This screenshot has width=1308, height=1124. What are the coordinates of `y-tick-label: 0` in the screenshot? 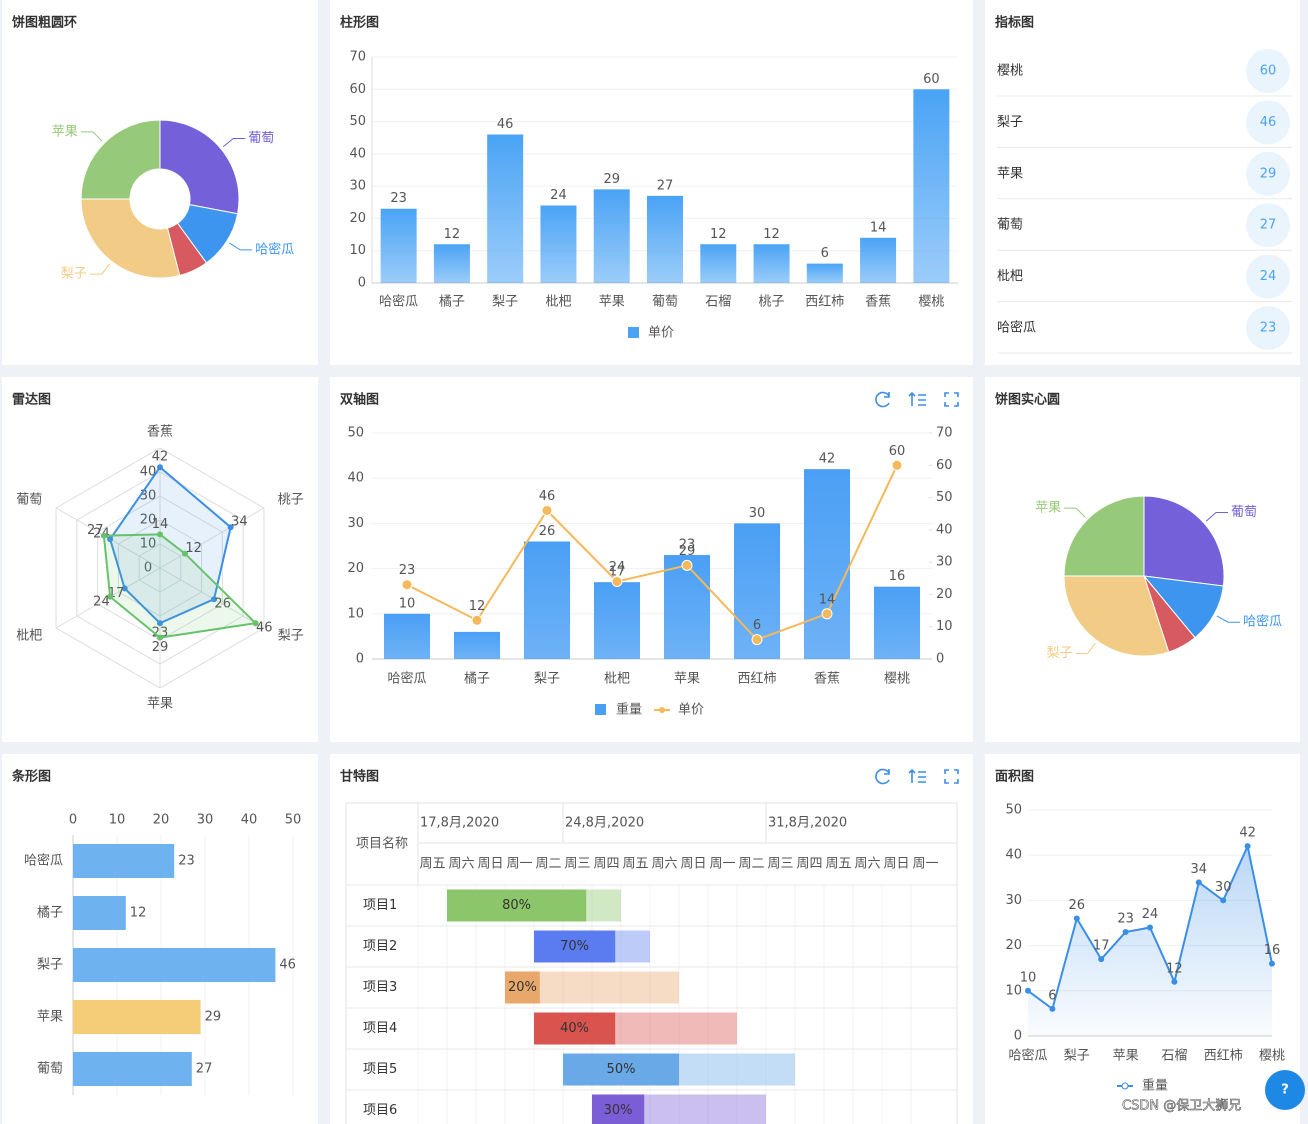 It's located at (360, 659).